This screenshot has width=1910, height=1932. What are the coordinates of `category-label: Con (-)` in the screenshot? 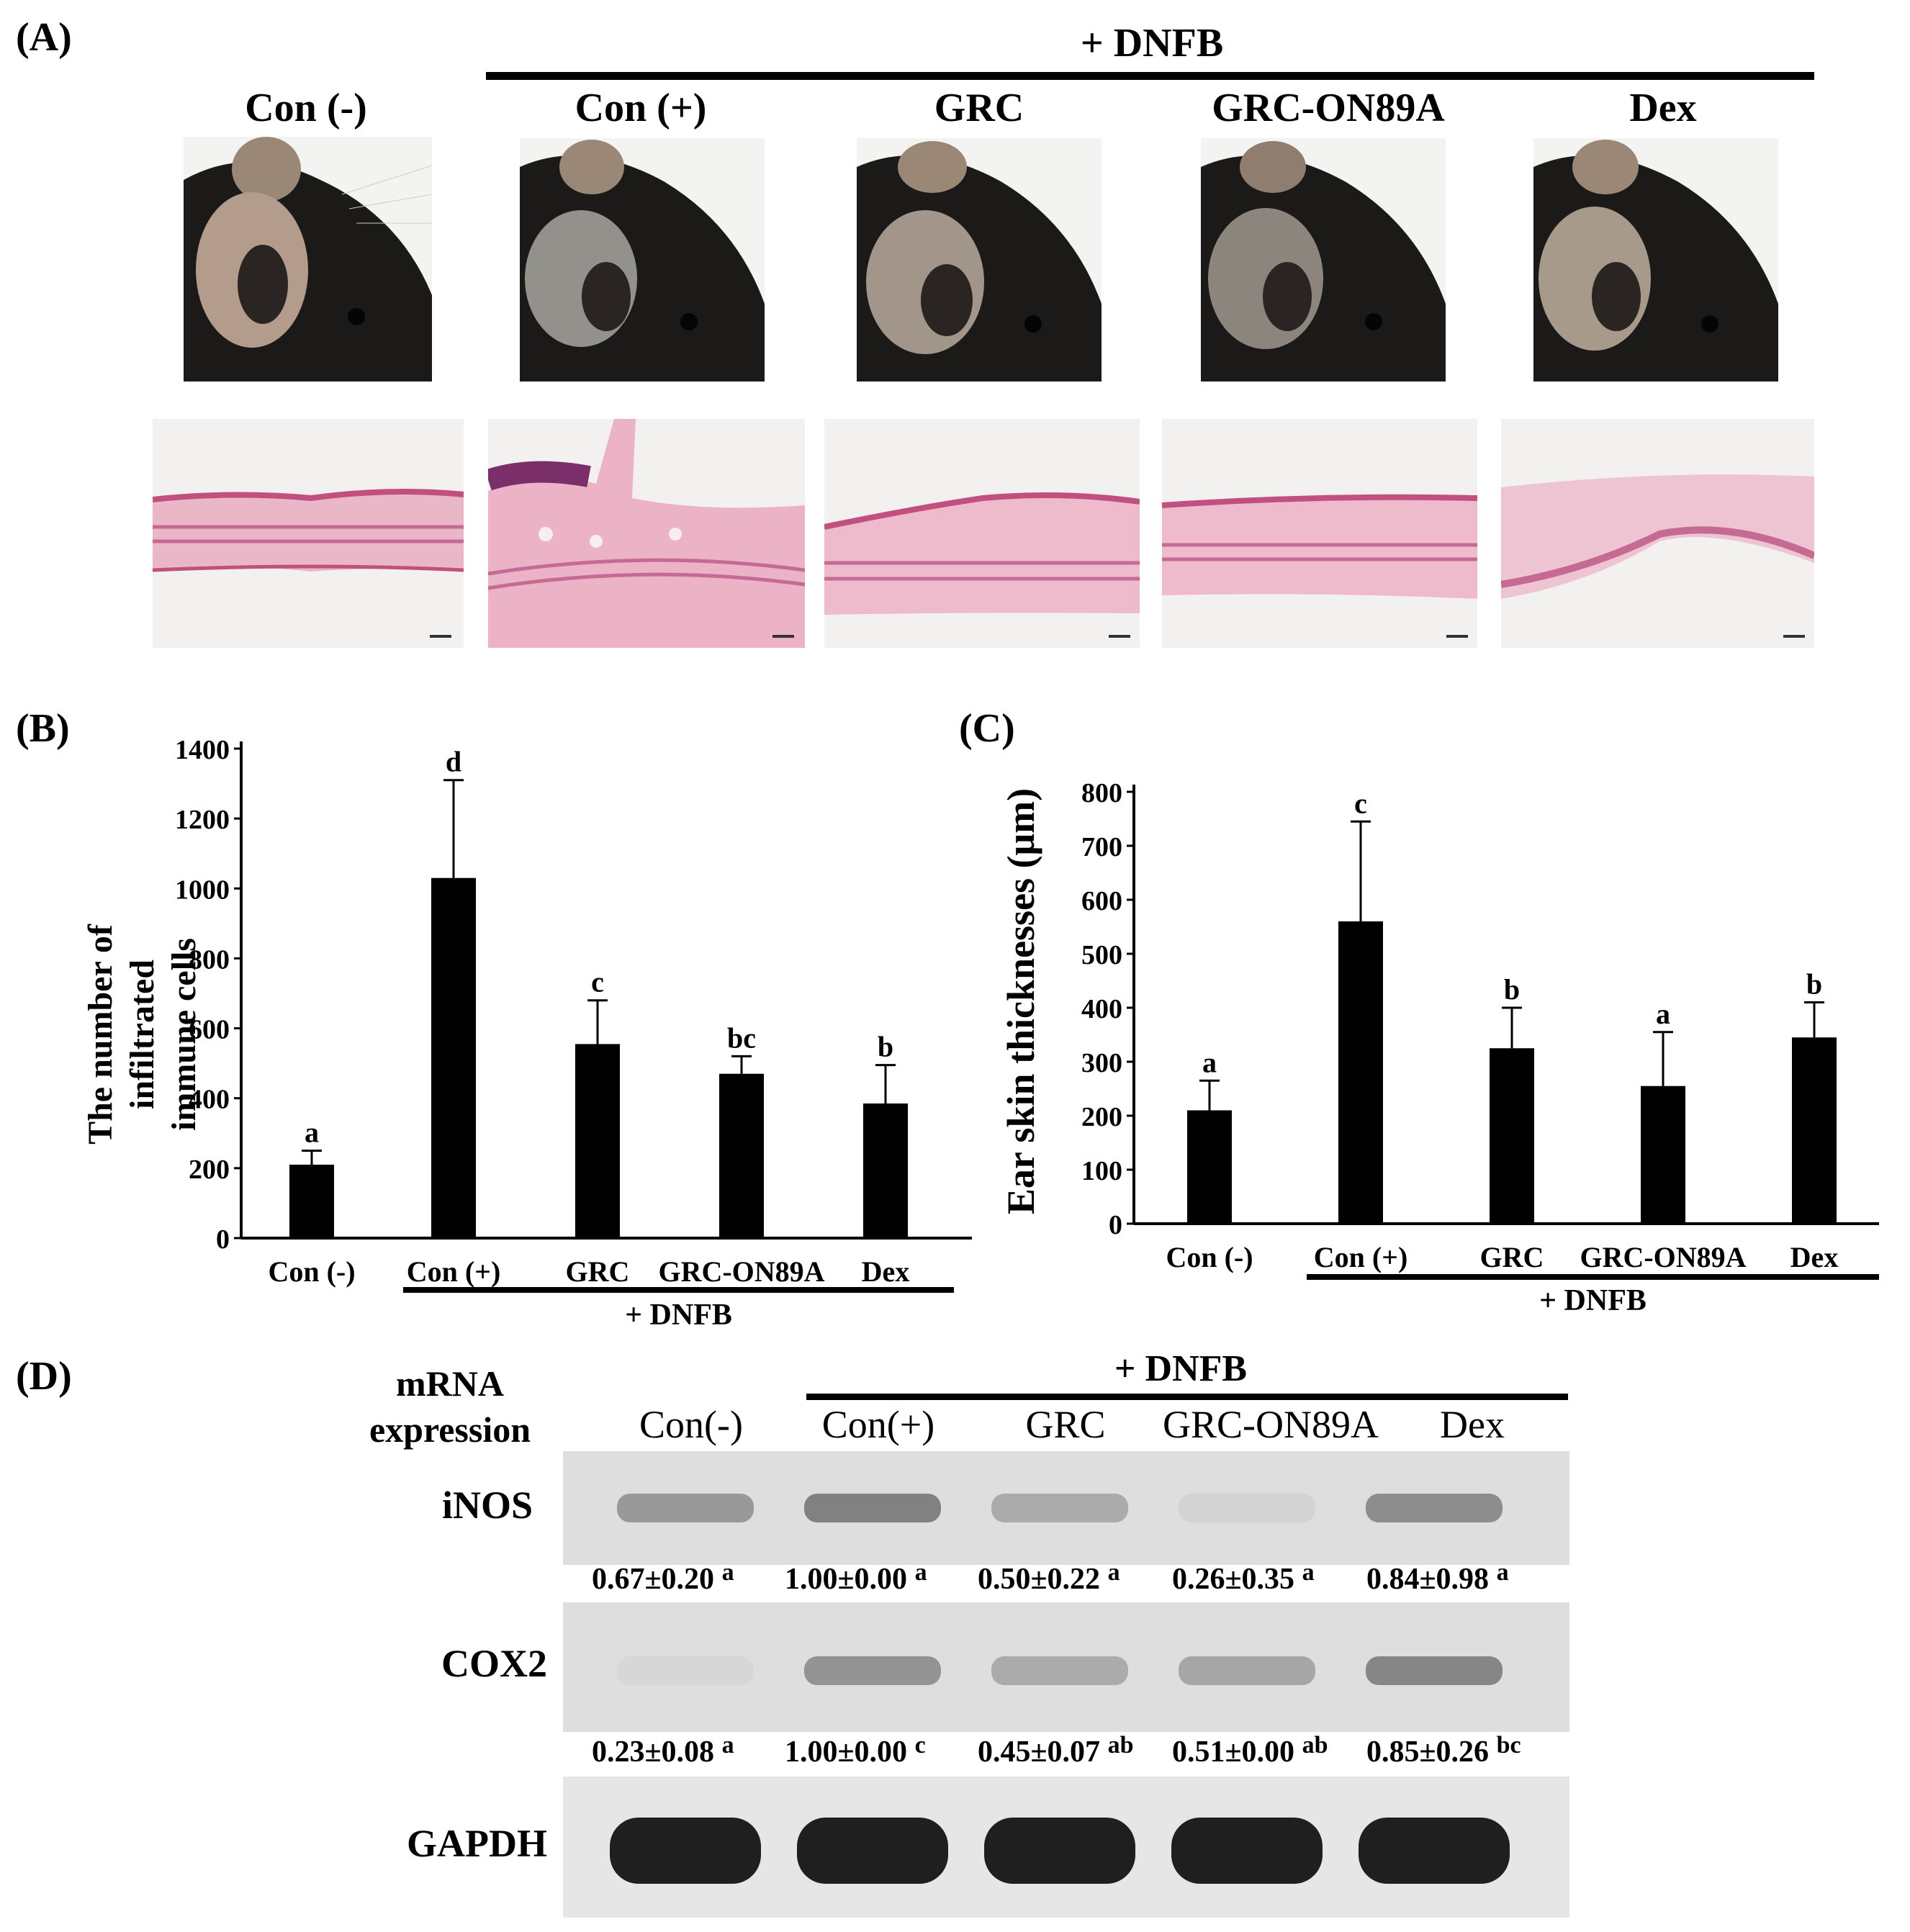 It's located at (312, 1271).